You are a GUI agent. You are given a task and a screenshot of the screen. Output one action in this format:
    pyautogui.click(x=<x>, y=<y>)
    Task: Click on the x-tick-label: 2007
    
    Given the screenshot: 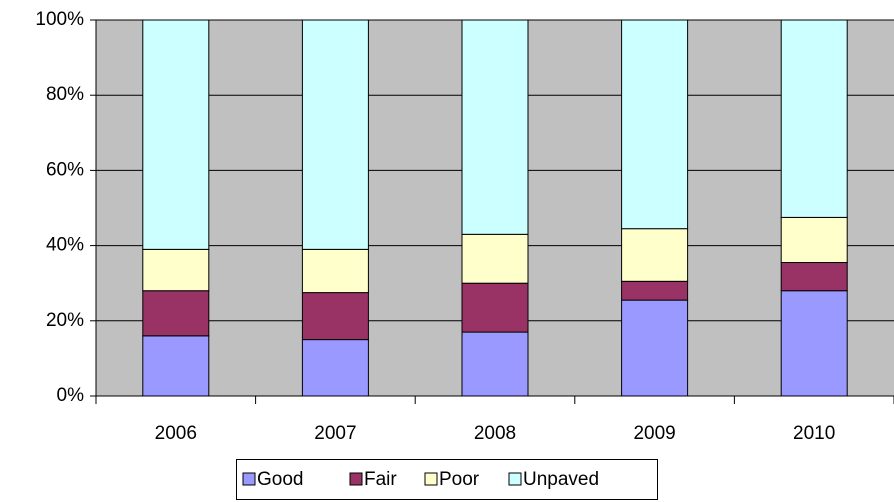 What is the action you would take?
    pyautogui.click(x=335, y=433)
    